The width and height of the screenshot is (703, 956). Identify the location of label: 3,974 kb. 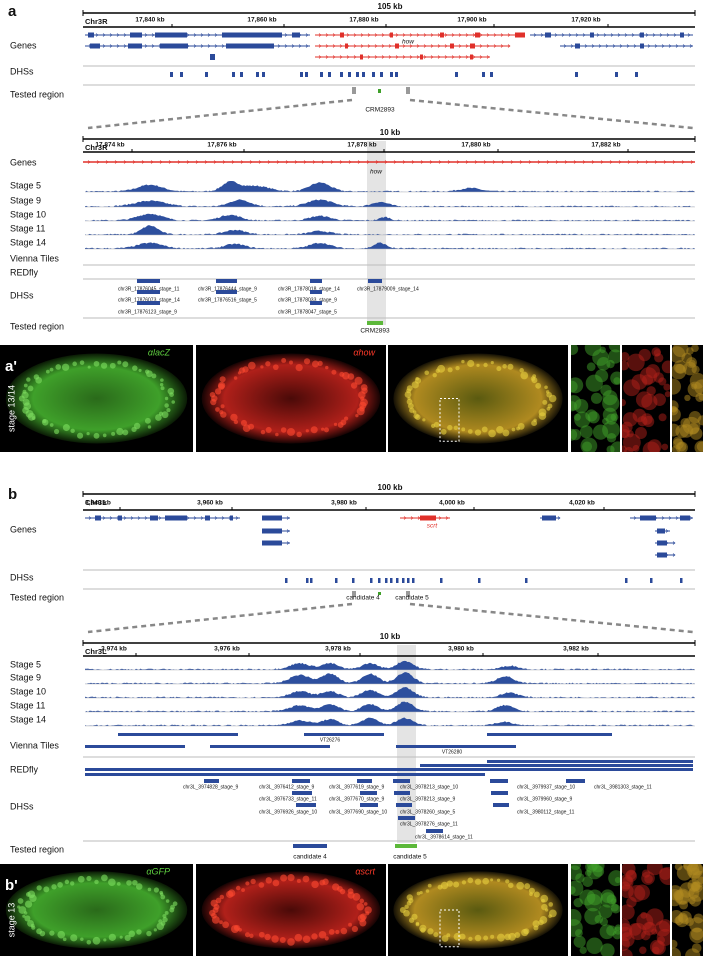
(114, 649).